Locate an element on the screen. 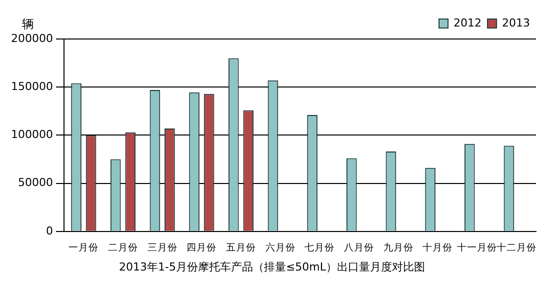 Image resolution: width=550 pixels, height=286 pixels. x-tick-label: 一月份 is located at coordinates (83, 248).